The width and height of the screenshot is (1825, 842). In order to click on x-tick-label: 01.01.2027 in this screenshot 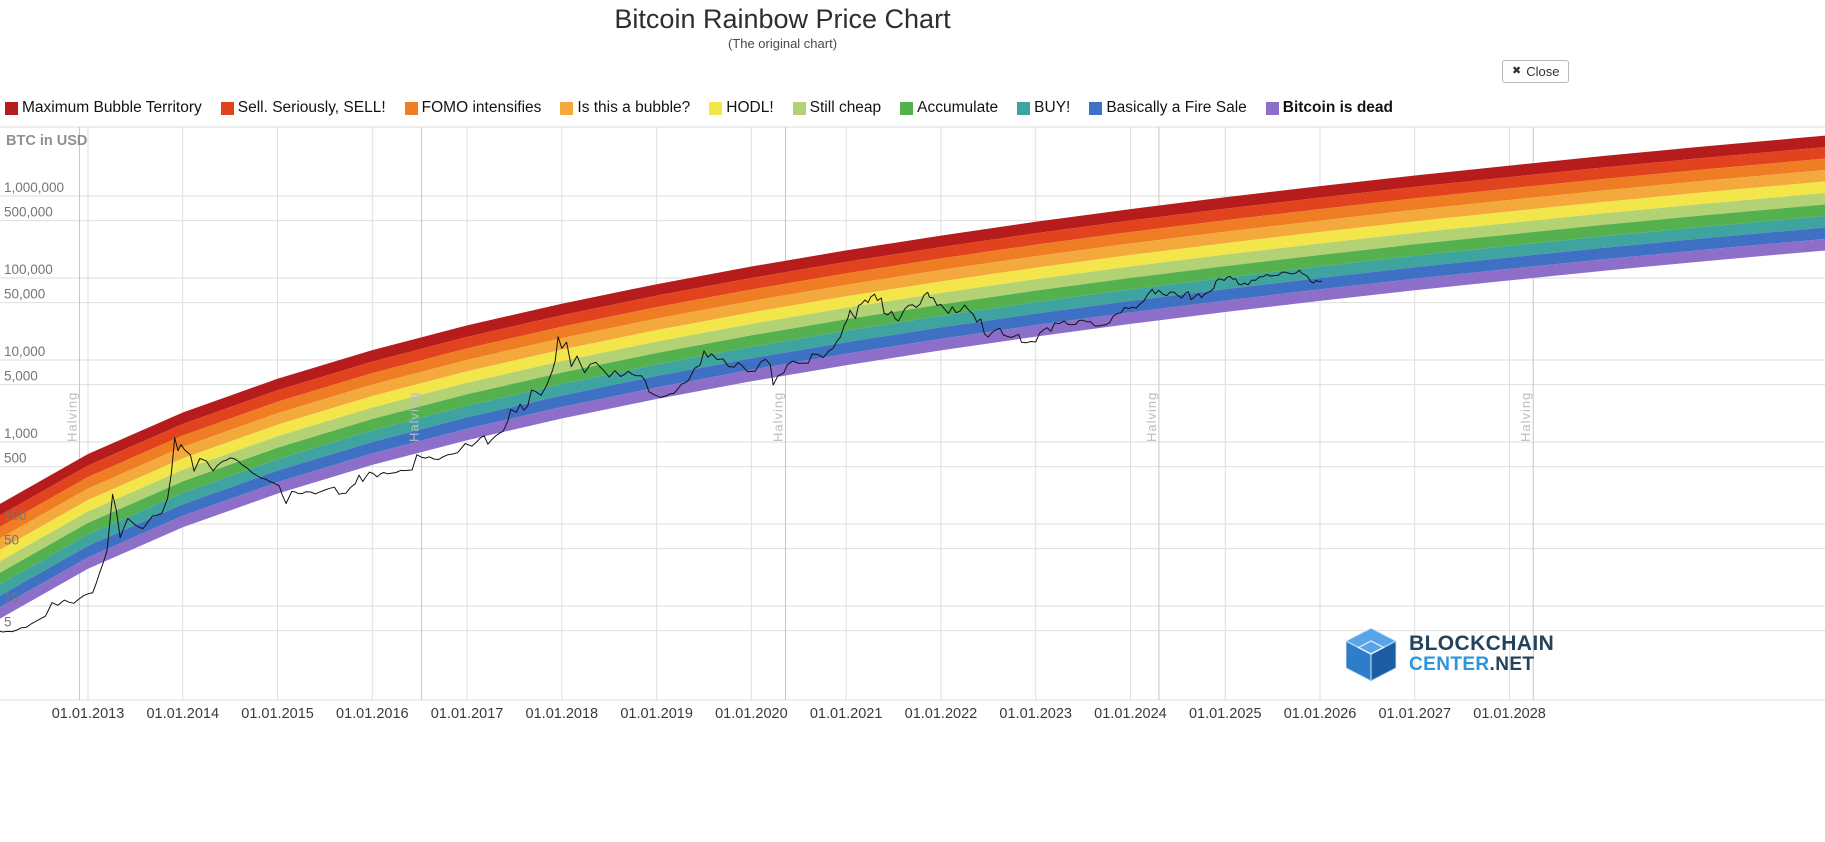, I will do `click(1414, 714)`.